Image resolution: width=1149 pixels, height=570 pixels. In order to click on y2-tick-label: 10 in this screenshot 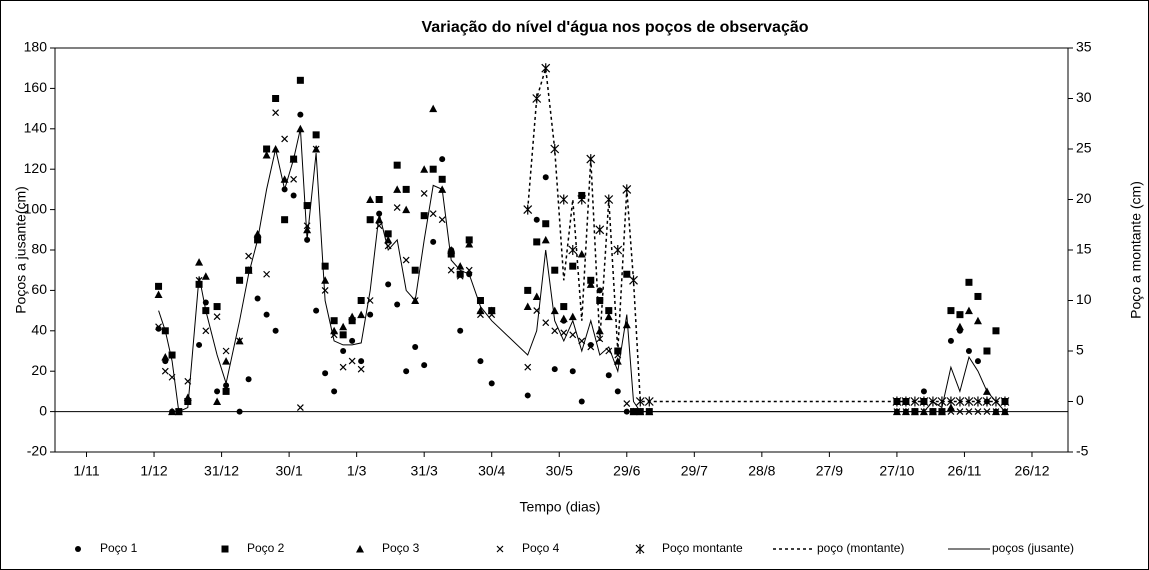, I will do `click(1084, 299)`.